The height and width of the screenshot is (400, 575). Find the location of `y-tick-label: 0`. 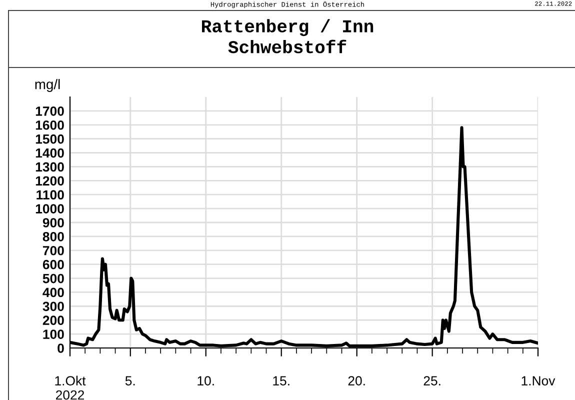

y-tick-label: 0 is located at coordinates (61, 348).